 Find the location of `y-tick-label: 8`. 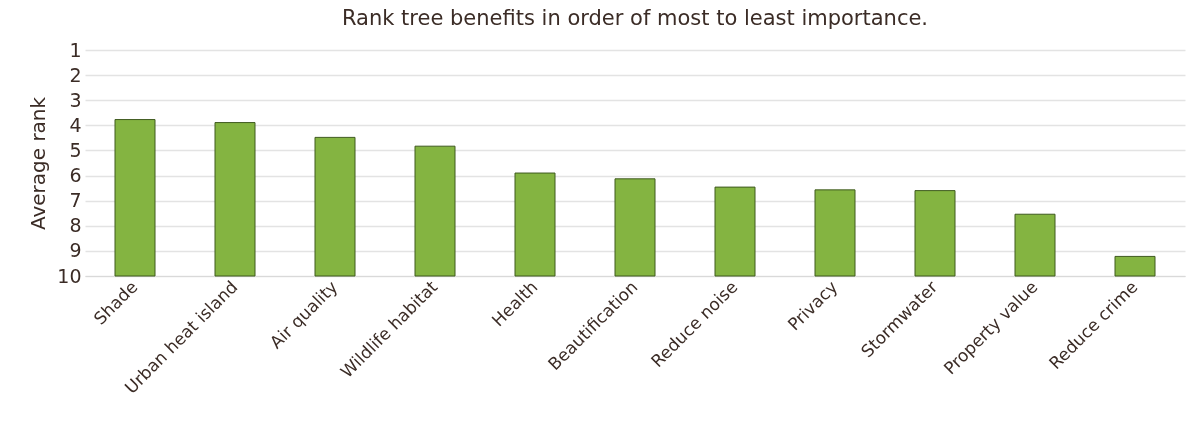

y-tick-label: 8 is located at coordinates (75, 225).